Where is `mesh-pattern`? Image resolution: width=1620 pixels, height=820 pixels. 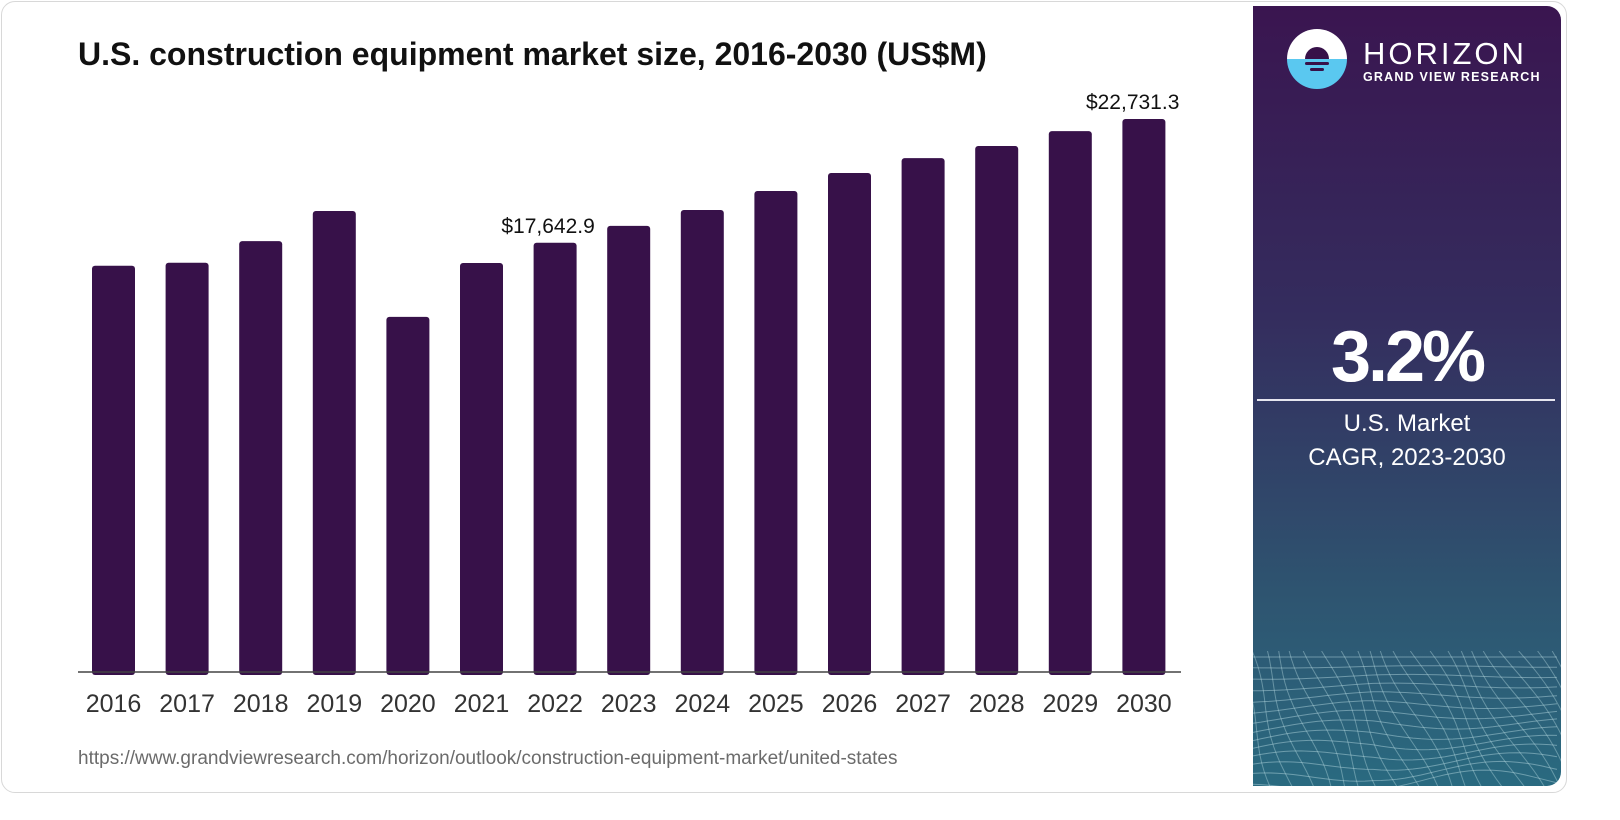
mesh-pattern is located at coordinates (1407, 718).